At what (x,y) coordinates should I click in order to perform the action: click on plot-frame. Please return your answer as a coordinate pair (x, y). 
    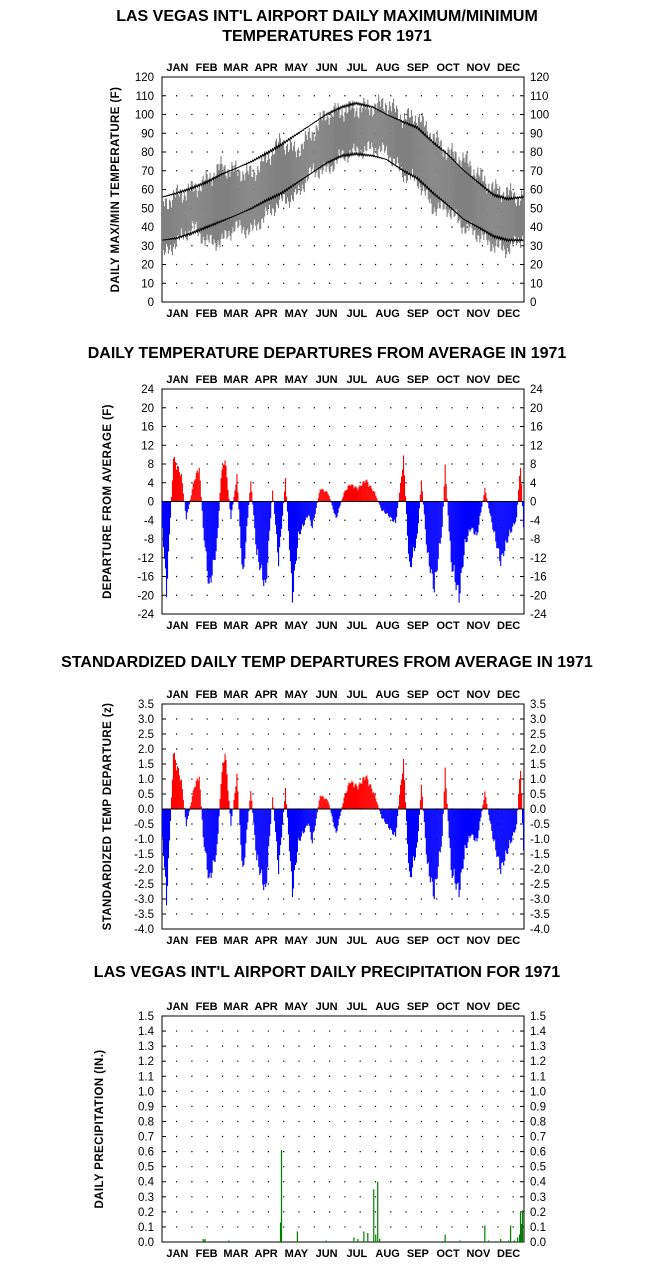
    Looking at the image, I should click on (343, 1129).